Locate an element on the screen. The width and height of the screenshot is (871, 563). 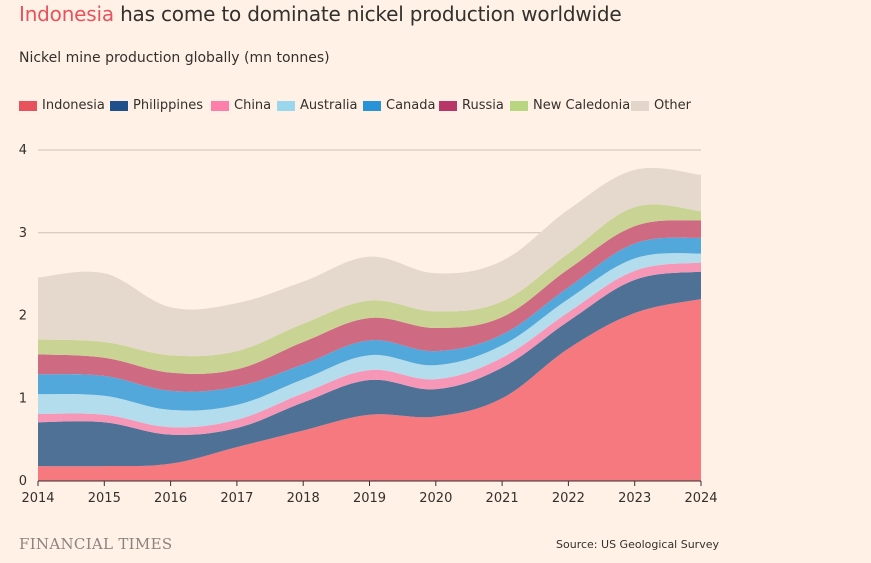
legend-item-other: Other is located at coordinates (661, 106).